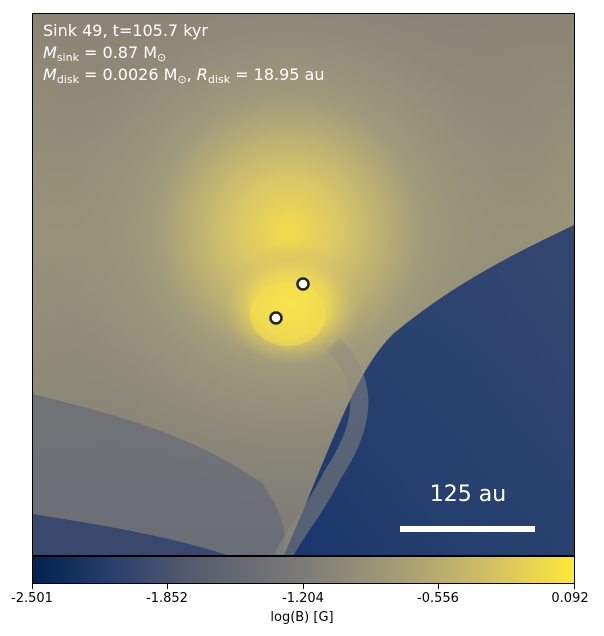 The width and height of the screenshot is (604, 636). What do you see at coordinates (303, 598) in the screenshot?
I see `colorbar-tick-label: -1.204` at bounding box center [303, 598].